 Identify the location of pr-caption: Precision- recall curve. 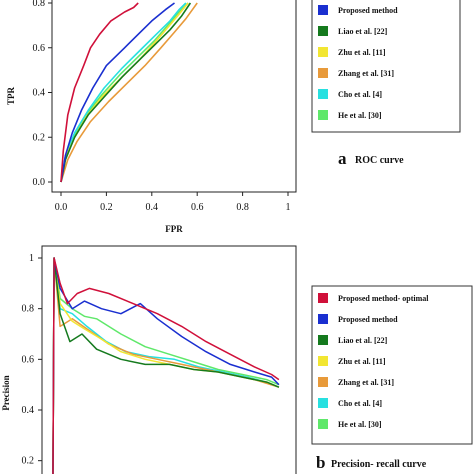
(379, 464).